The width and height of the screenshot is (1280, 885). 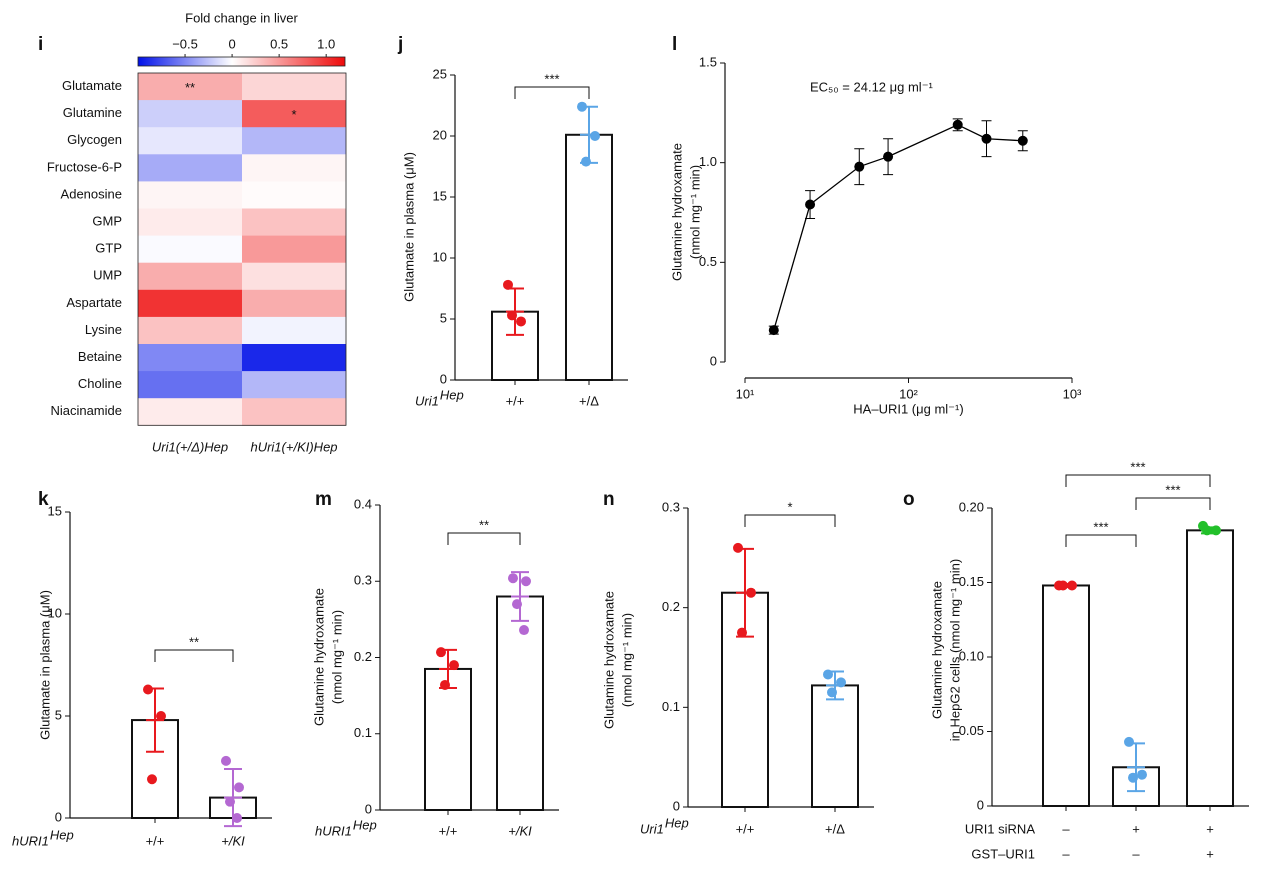 What do you see at coordinates (609, 499) in the screenshot?
I see `panel-letter: n` at bounding box center [609, 499].